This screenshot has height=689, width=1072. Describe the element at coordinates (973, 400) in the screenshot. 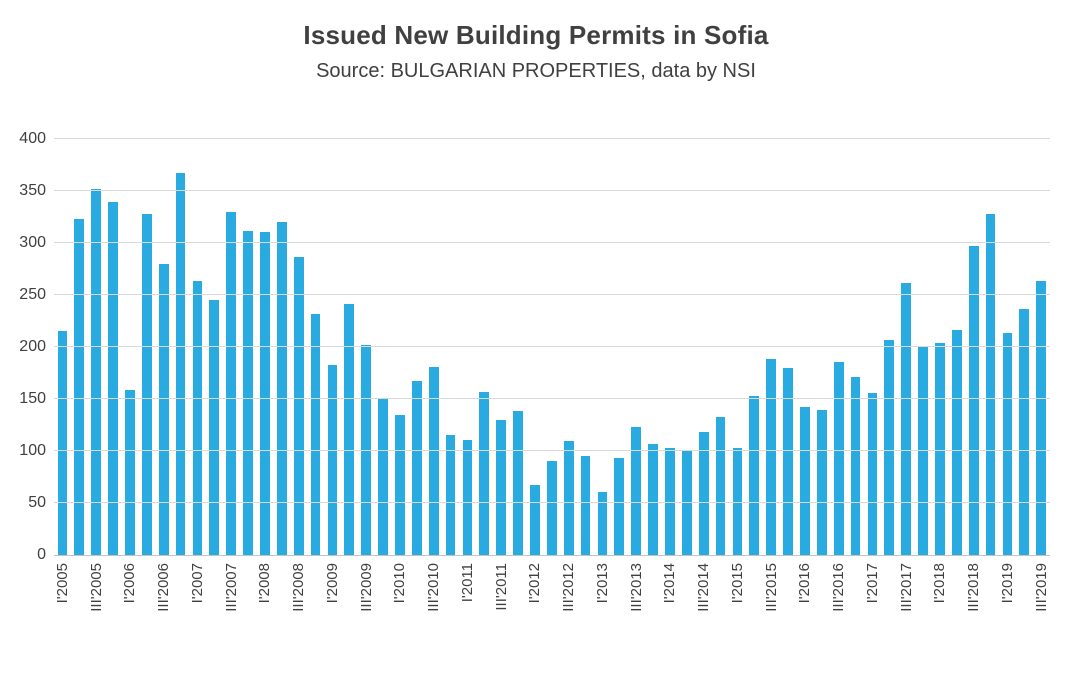

I see `bar-III'2018` at that location.